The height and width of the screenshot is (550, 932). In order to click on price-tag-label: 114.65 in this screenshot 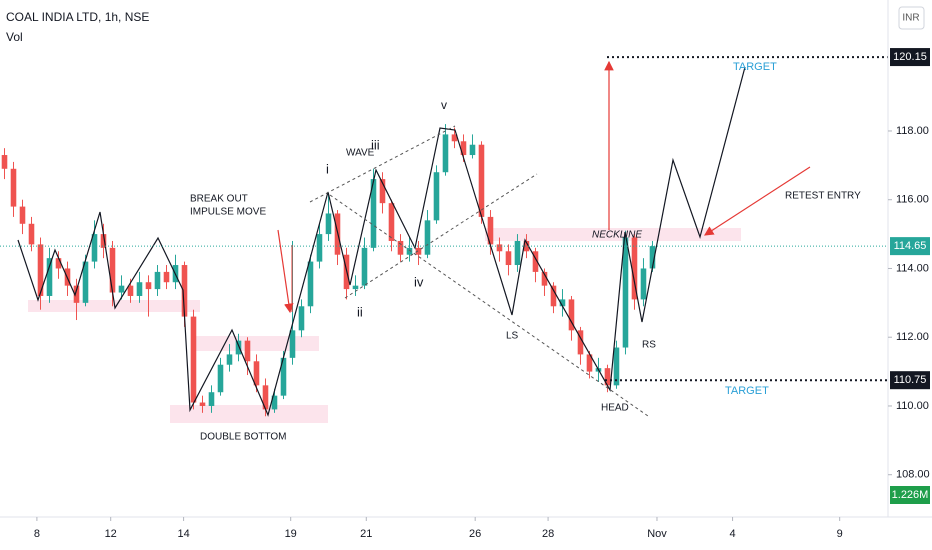, I will do `click(910, 246)`.